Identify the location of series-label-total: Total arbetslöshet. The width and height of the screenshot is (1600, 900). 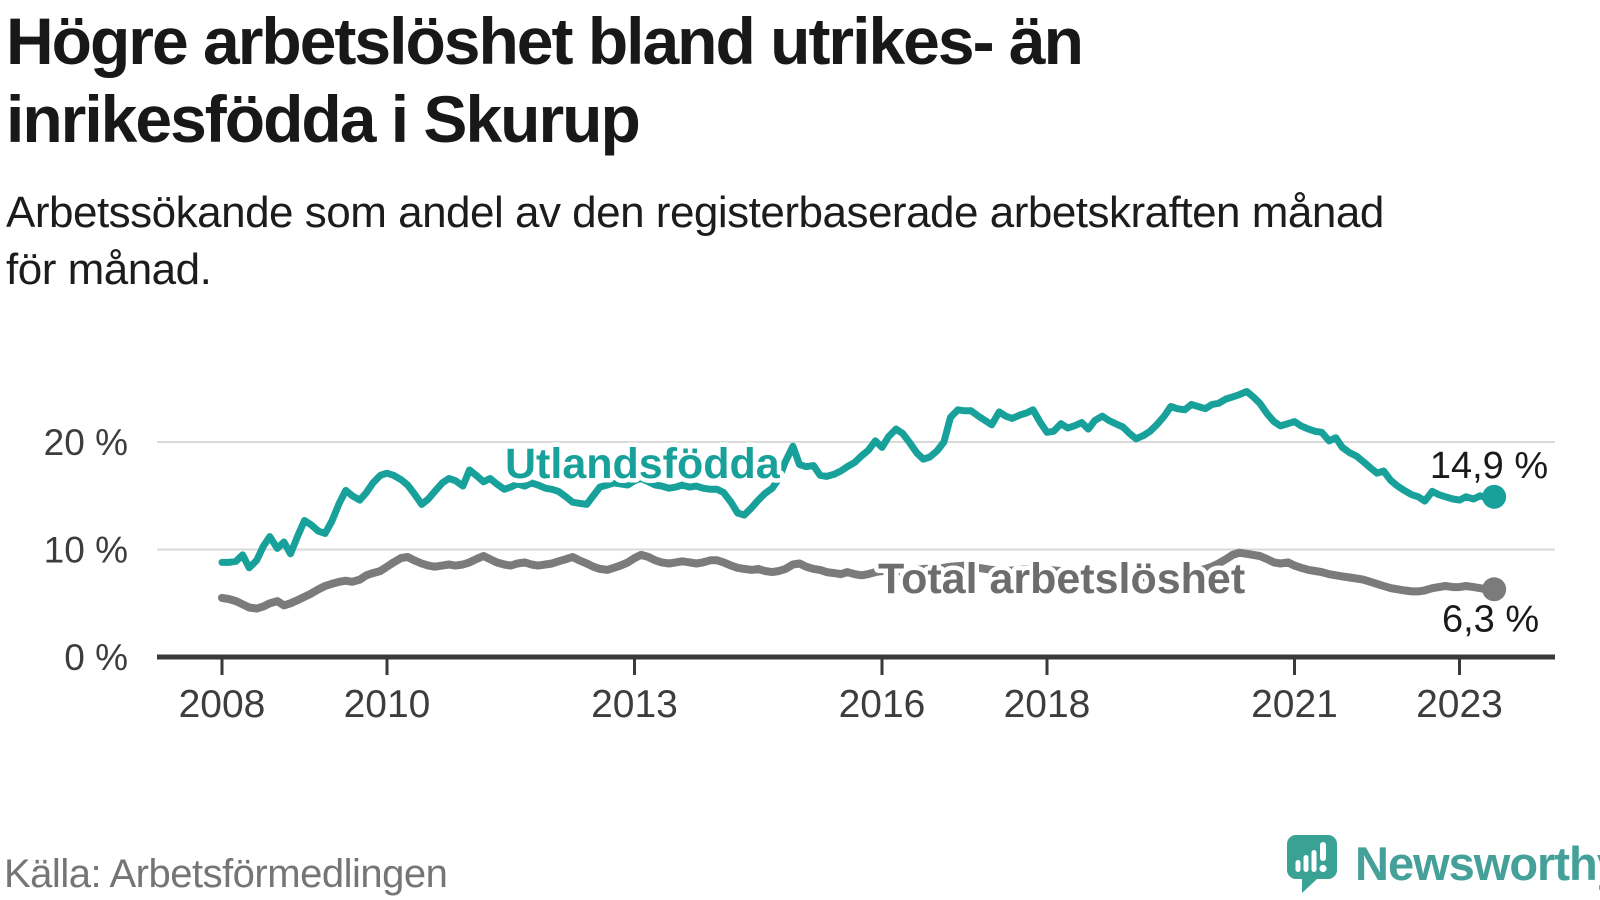
(1061, 579).